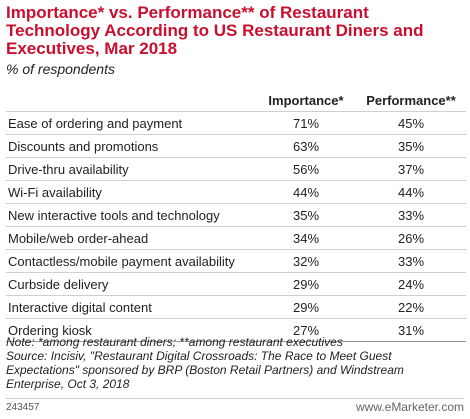  I want to click on row-label: Wi-Fi availability, so click(131, 192).